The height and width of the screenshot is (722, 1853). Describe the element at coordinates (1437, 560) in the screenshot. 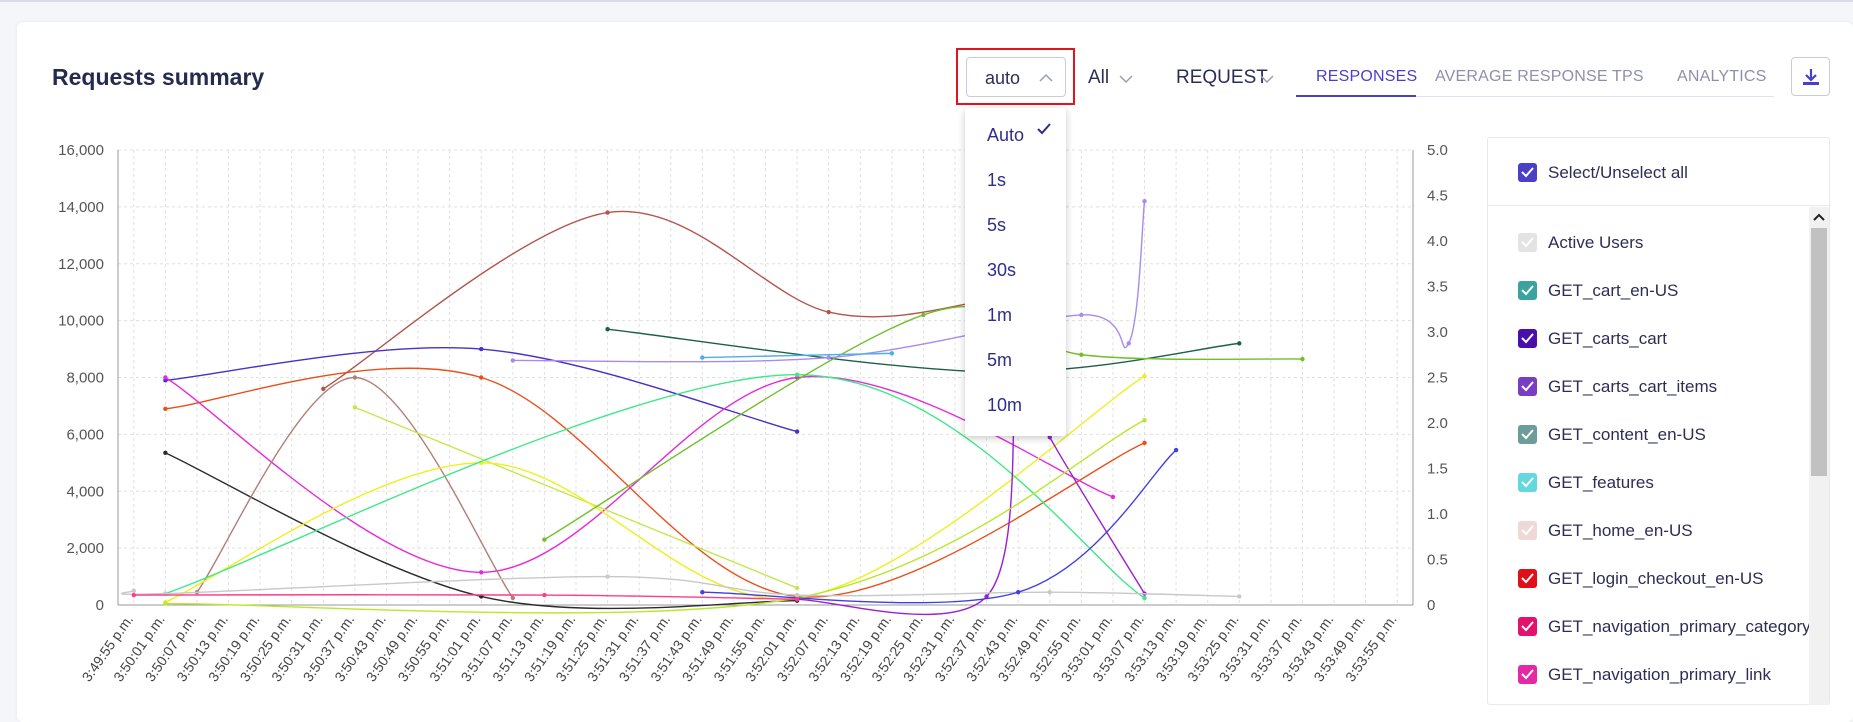

I see `y-right-tick-label: 0.5` at that location.